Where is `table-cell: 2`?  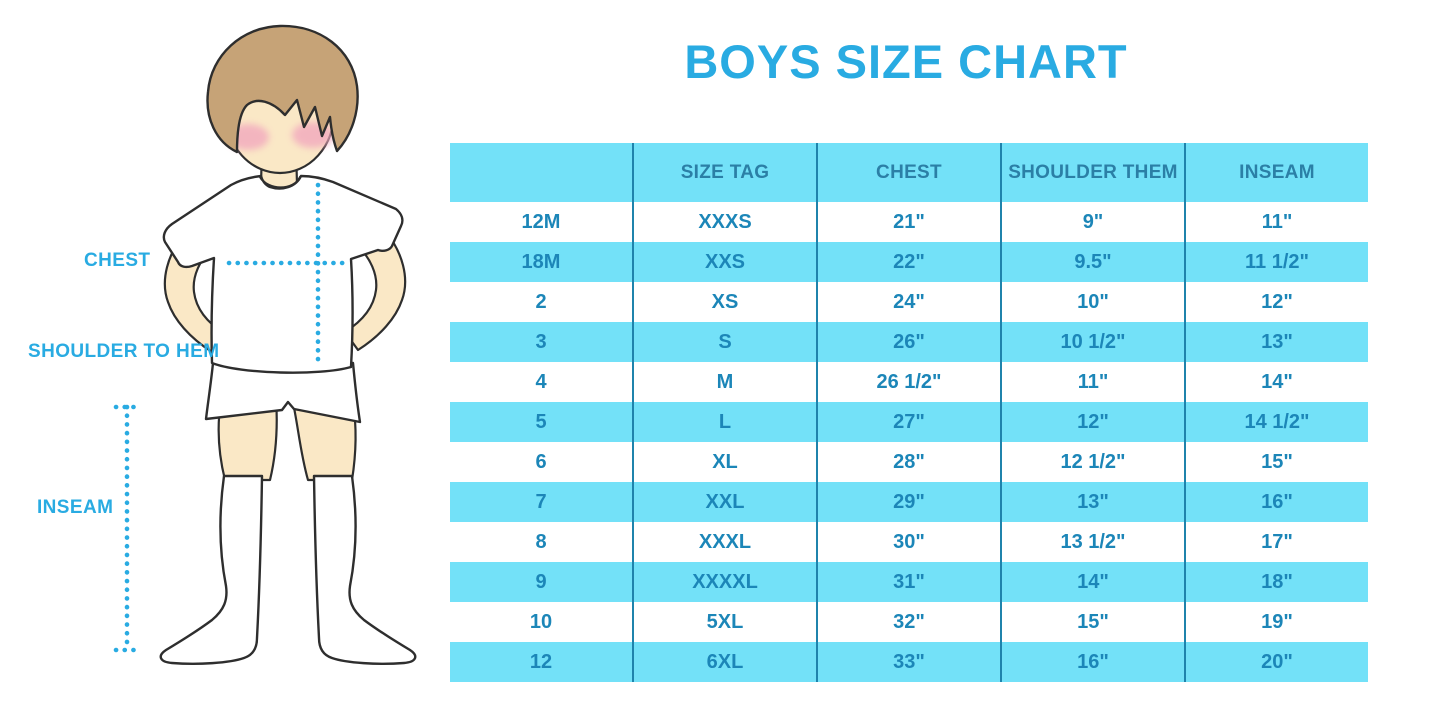
table-cell: 2 is located at coordinates (541, 301).